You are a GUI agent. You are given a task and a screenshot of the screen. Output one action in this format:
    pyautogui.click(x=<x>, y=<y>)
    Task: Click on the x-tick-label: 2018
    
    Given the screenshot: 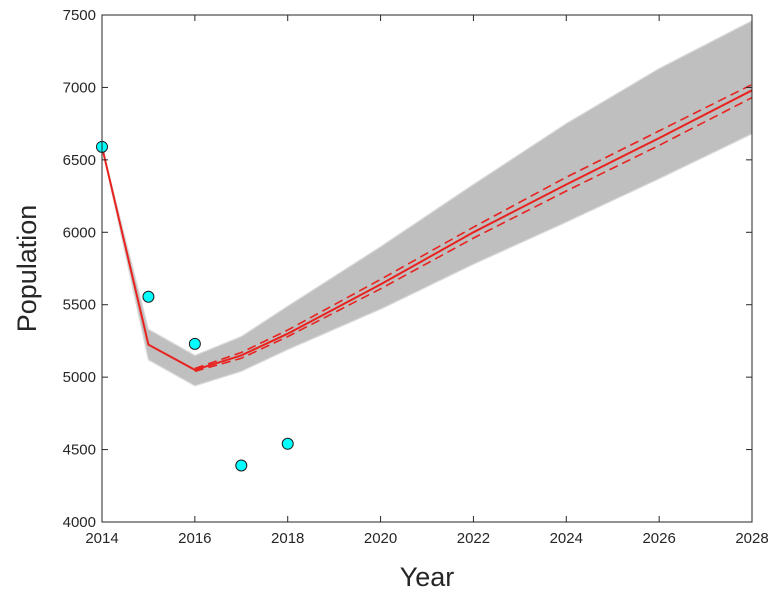 What is the action you would take?
    pyautogui.click(x=287, y=538)
    